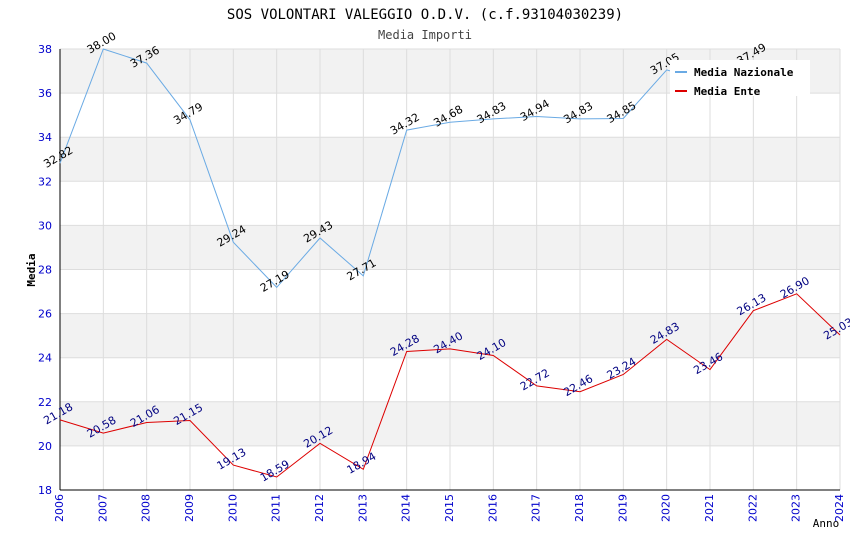 This screenshot has width=850, height=550. What do you see at coordinates (362, 508) in the screenshot?
I see `x-tick-label: 2013` at bounding box center [362, 508].